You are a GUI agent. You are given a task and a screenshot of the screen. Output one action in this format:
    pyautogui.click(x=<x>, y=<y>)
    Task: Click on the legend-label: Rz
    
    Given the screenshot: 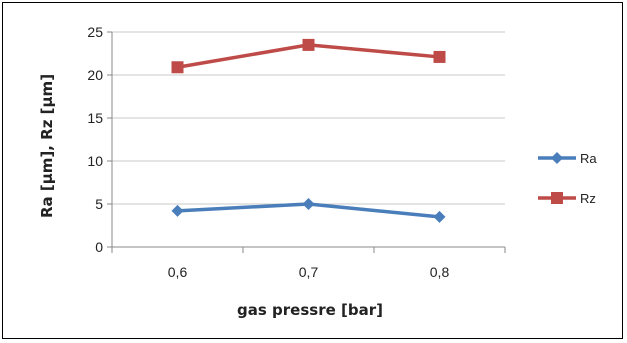 What is the action you would take?
    pyautogui.click(x=588, y=198)
    